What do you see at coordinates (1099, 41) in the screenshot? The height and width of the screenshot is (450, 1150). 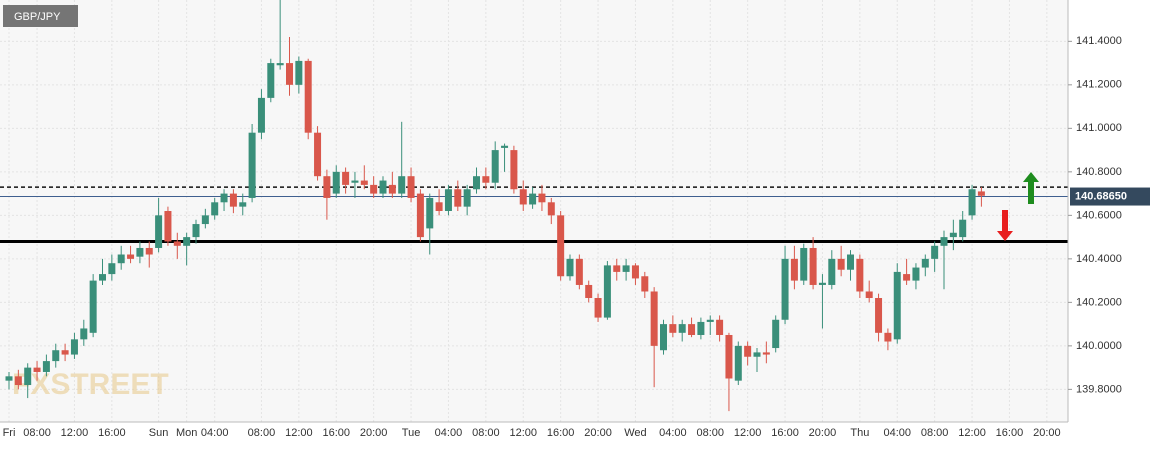 I see `y-tick-label: 141.4000` at bounding box center [1099, 41].